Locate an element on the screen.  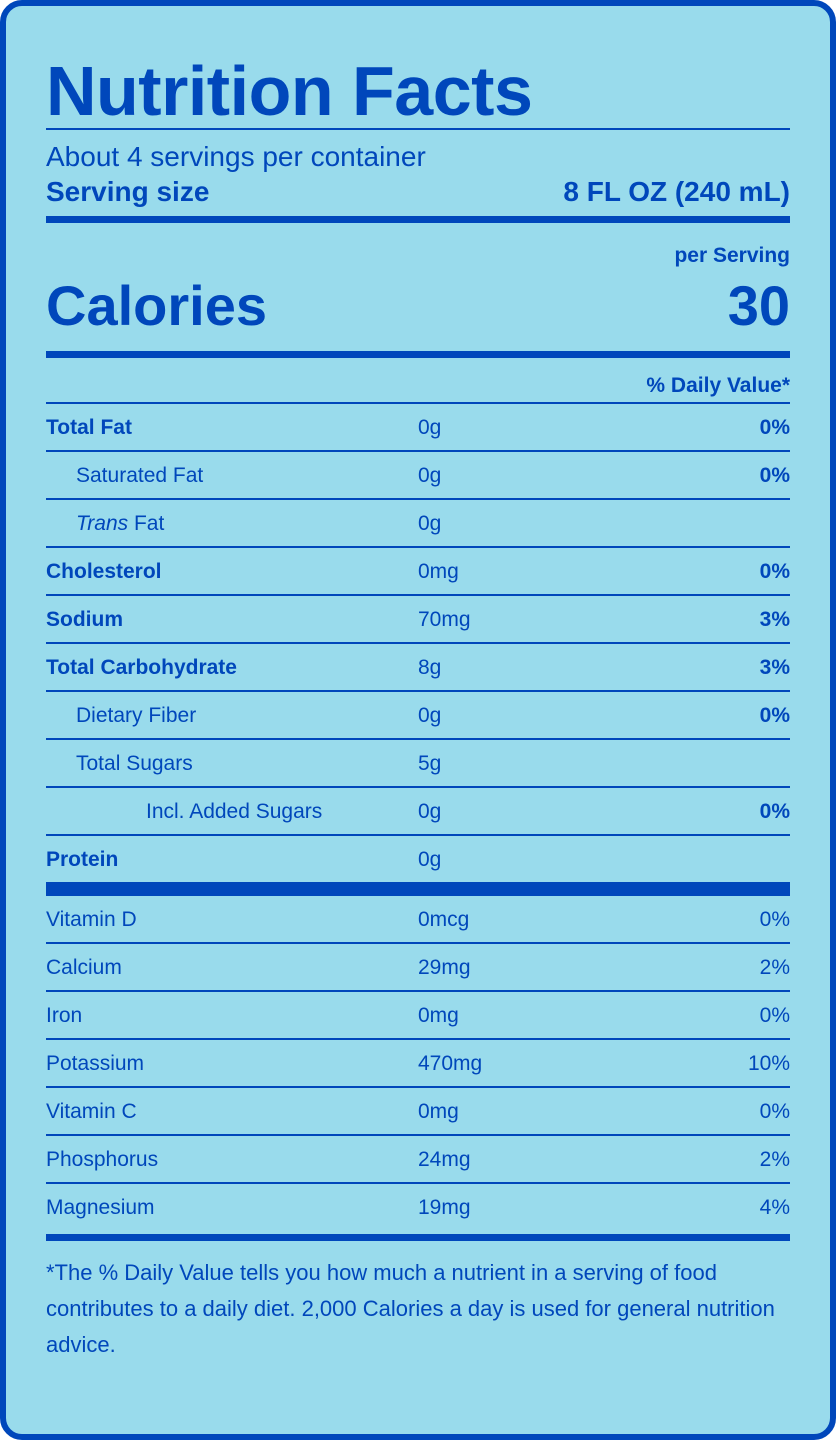
vitamin-dv: 4% is located at coordinates (774, 1207).